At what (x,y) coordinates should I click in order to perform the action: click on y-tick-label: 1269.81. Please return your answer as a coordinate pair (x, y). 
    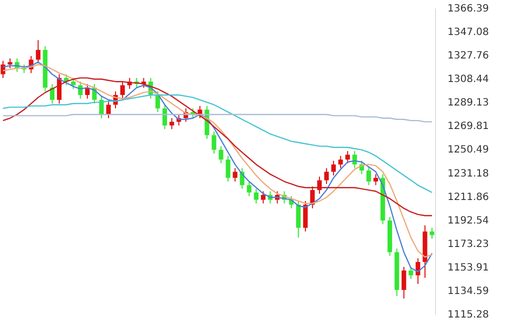
    Looking at the image, I should click on (468, 126).